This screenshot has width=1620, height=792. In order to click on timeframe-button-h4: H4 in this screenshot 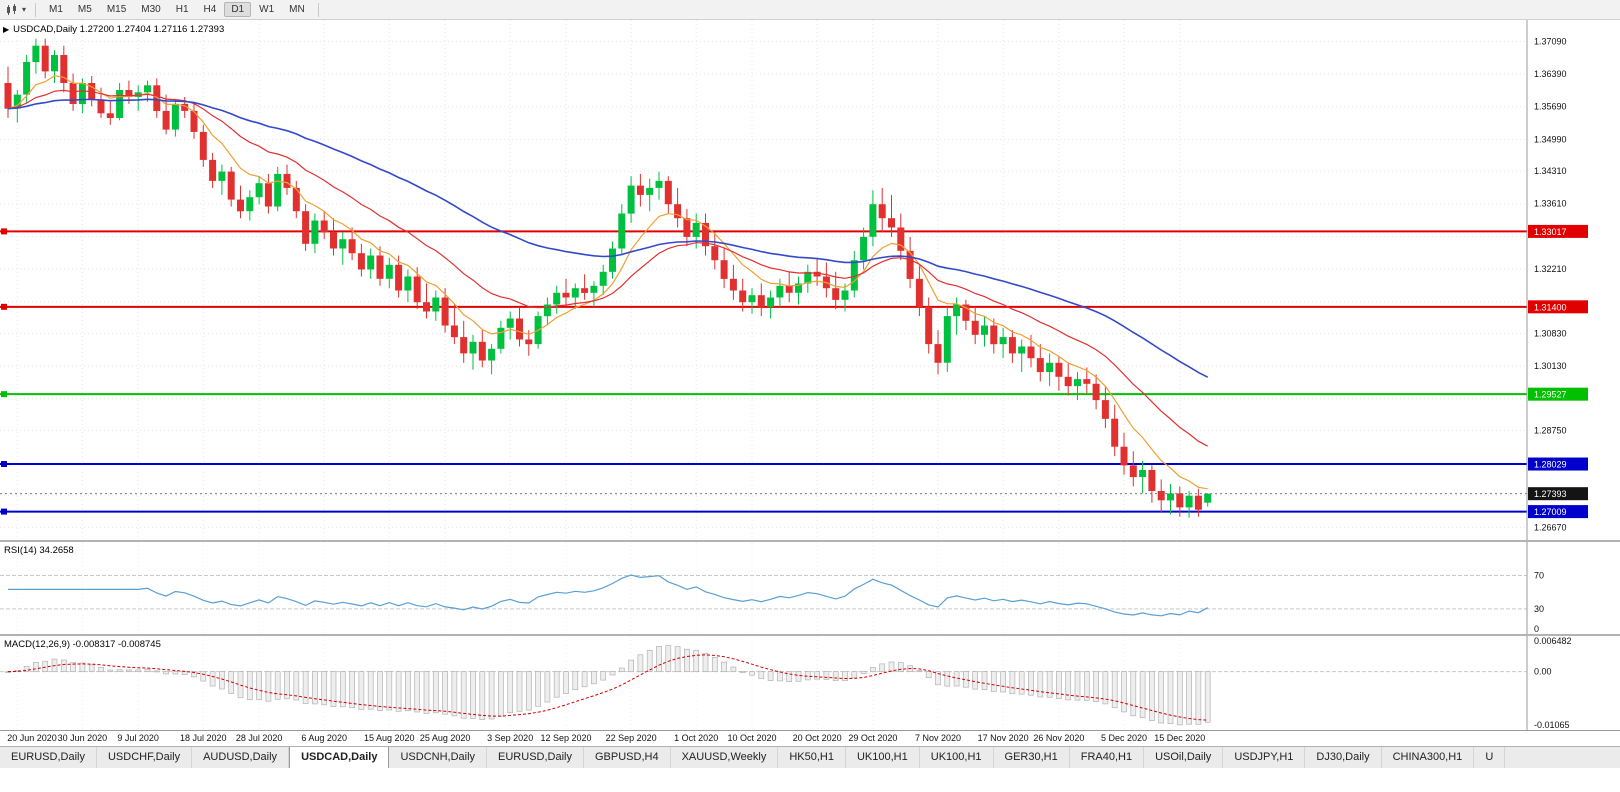, I will do `click(210, 9)`.